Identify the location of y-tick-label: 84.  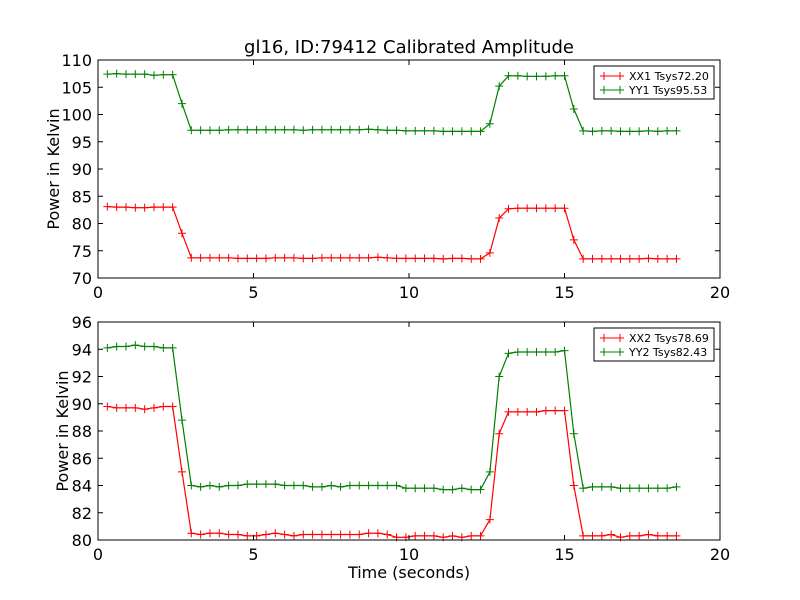
(82, 486).